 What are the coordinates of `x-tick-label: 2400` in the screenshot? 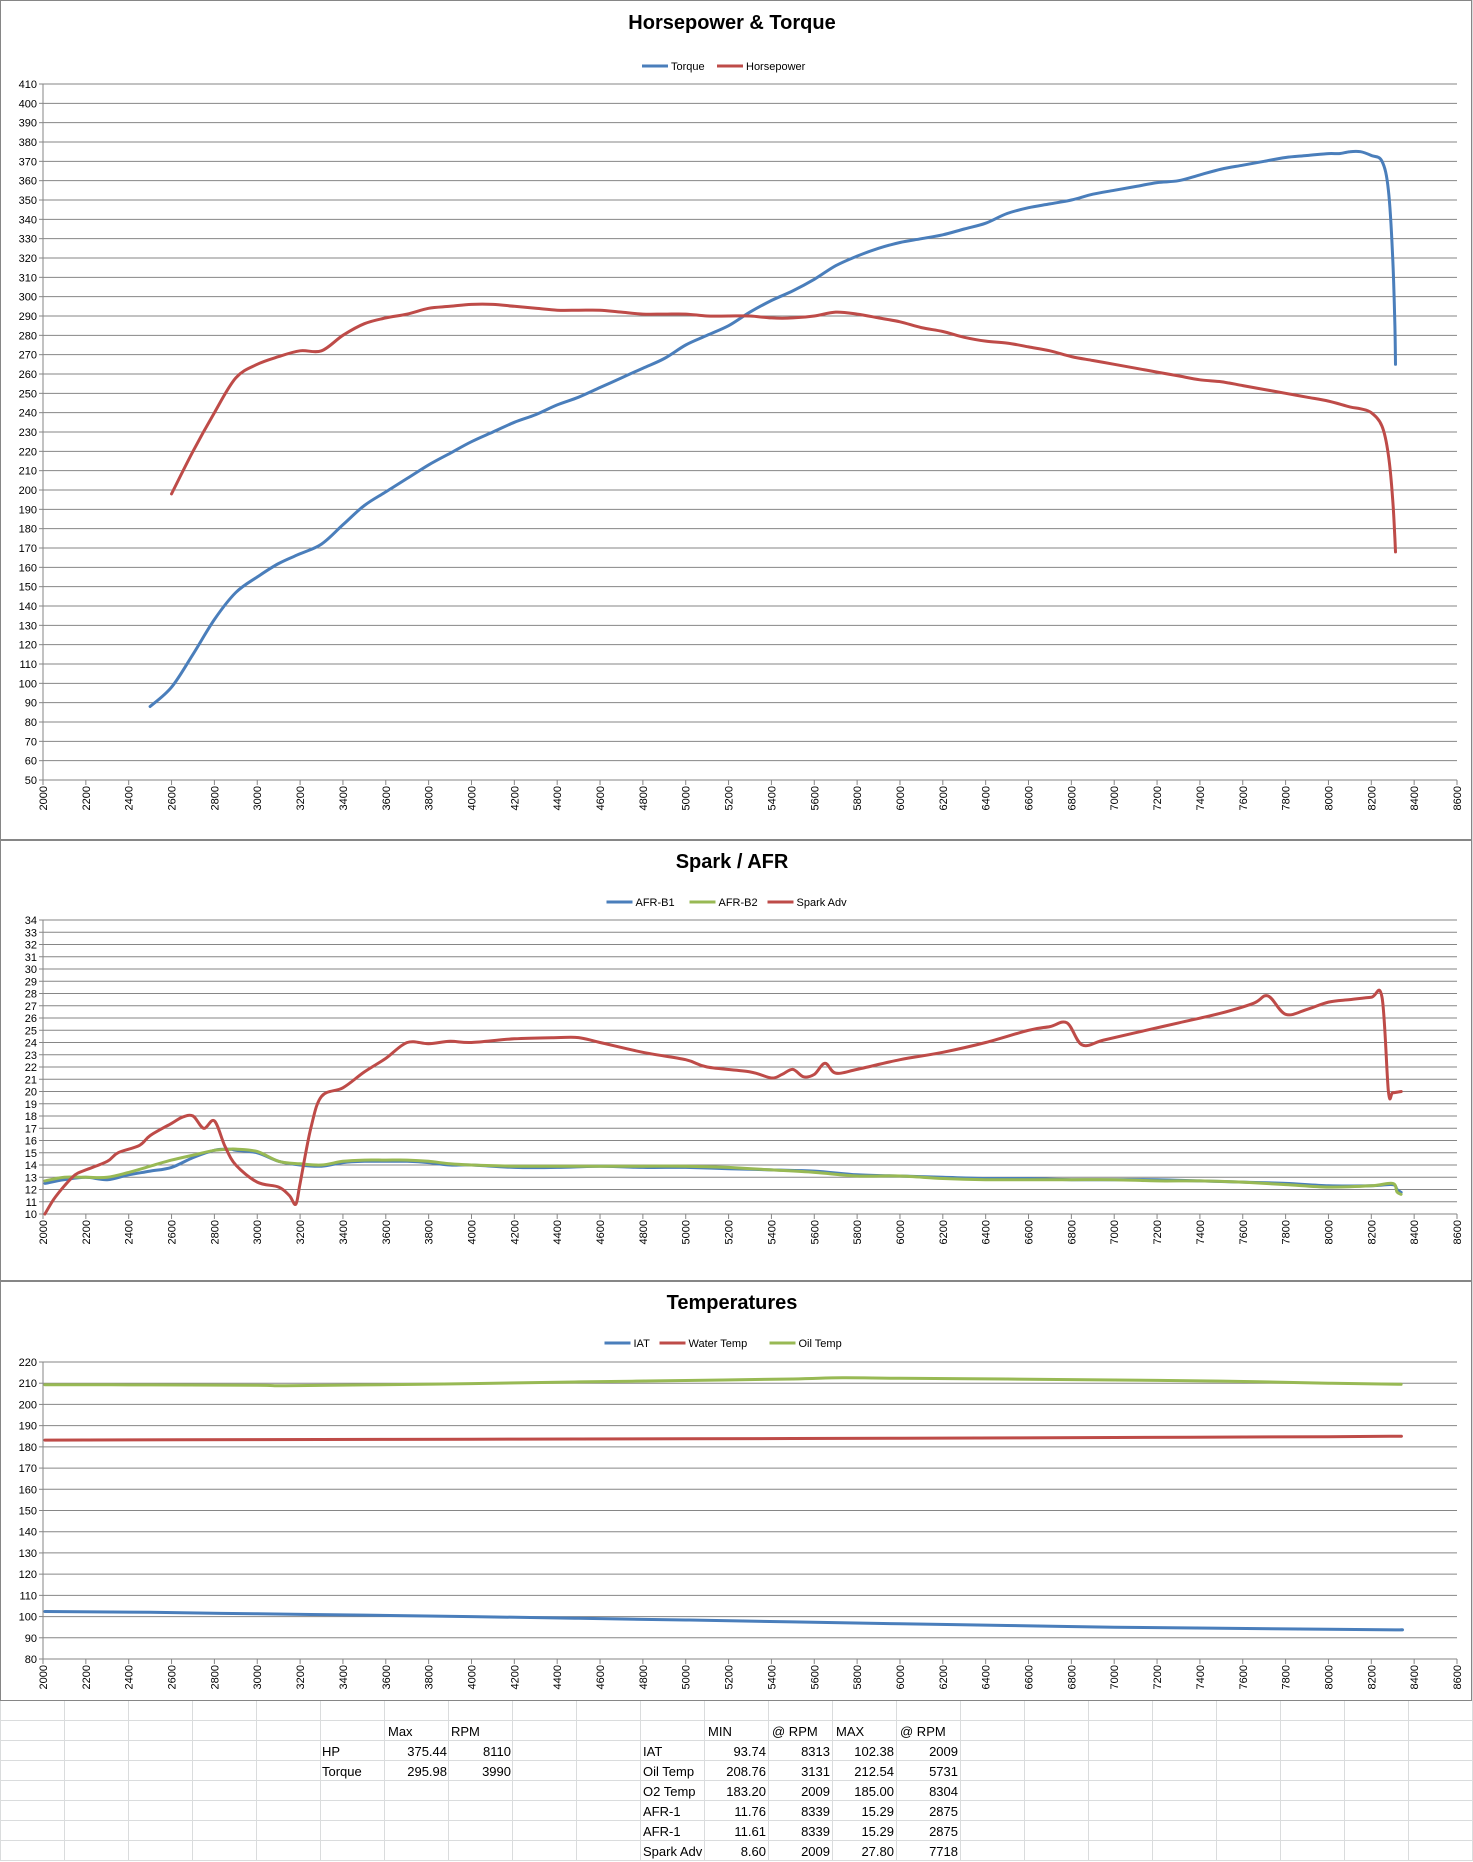 It's located at (130, 798).